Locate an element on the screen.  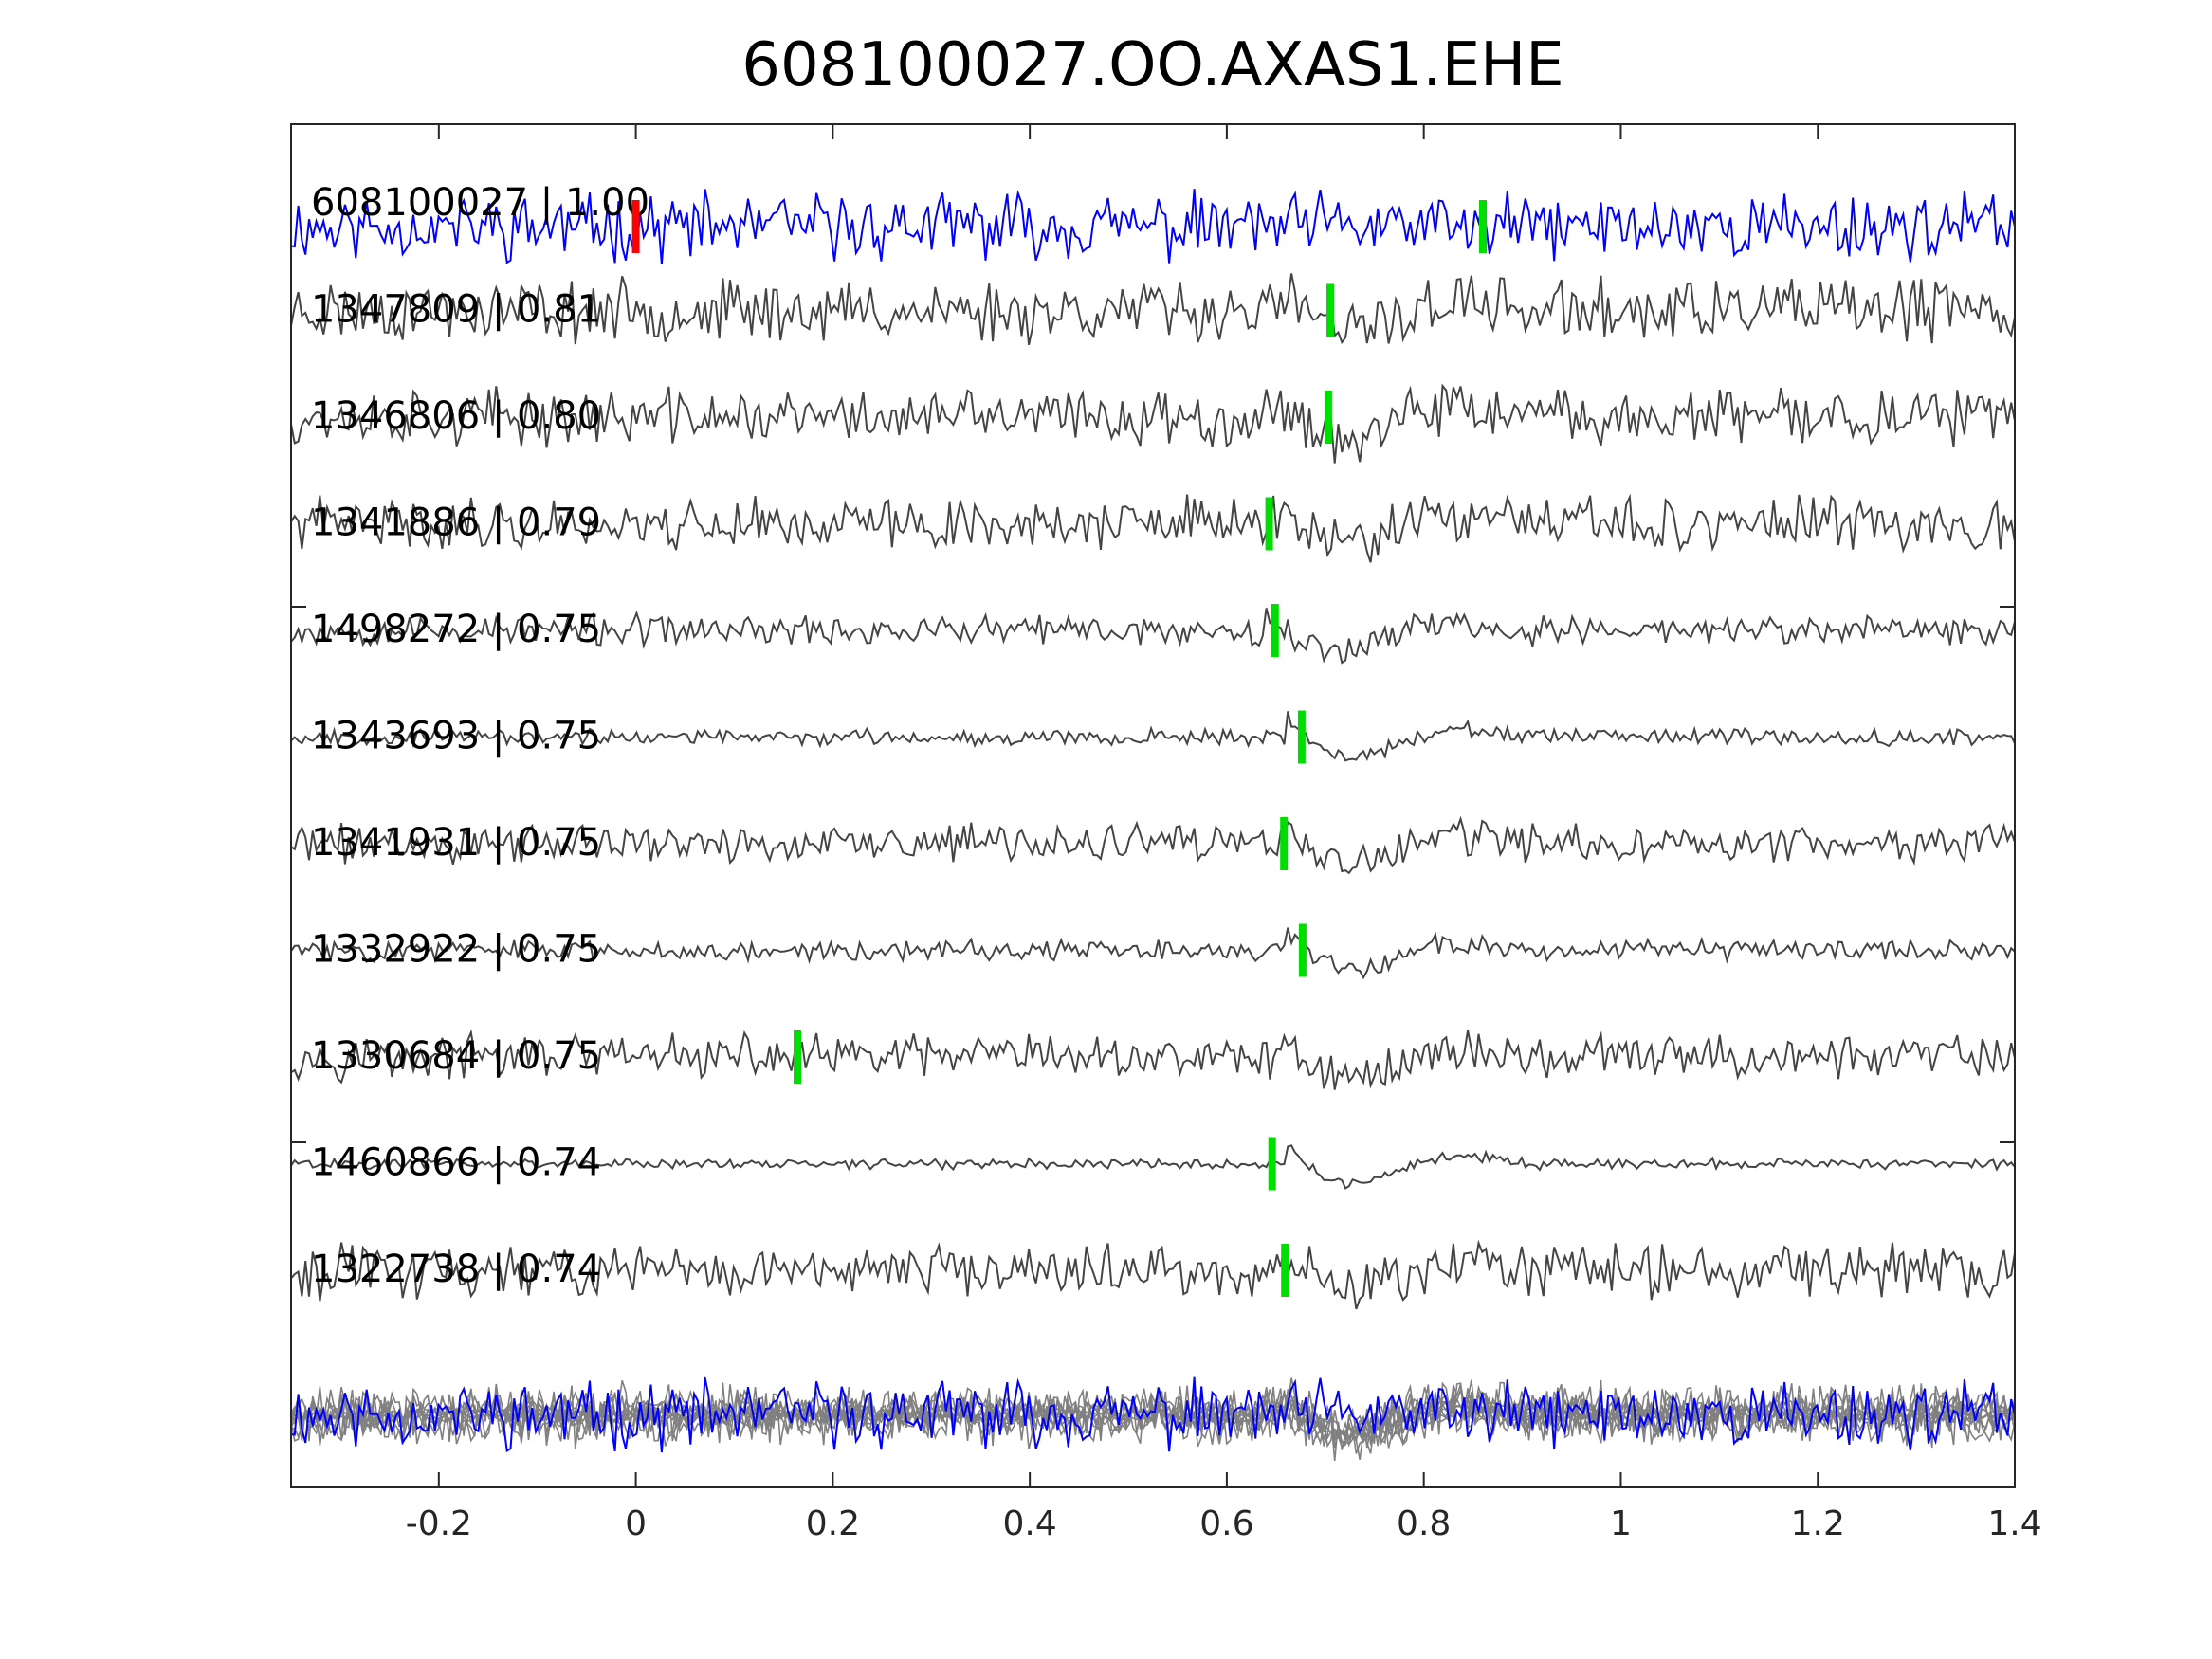
trace-label: 1347809 | 0.81 is located at coordinates (456, 310).